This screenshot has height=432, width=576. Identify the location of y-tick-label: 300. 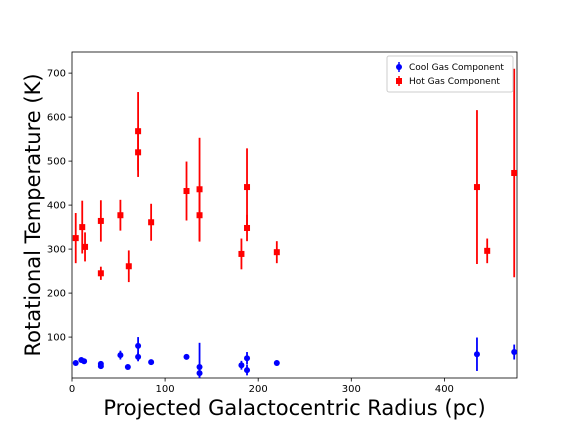
(56, 250).